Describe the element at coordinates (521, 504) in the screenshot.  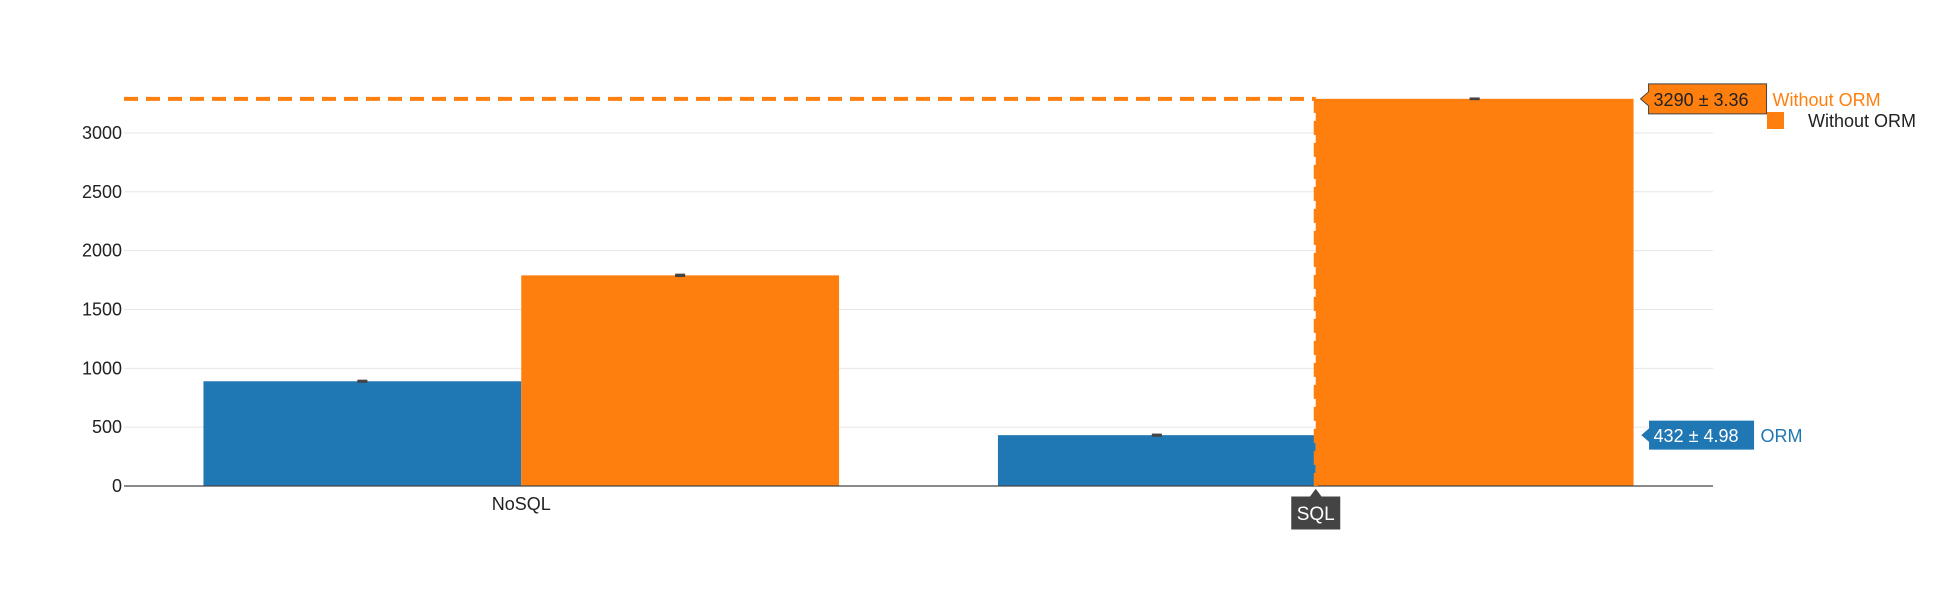
I see `x-tick-label: NoSQL` at that location.